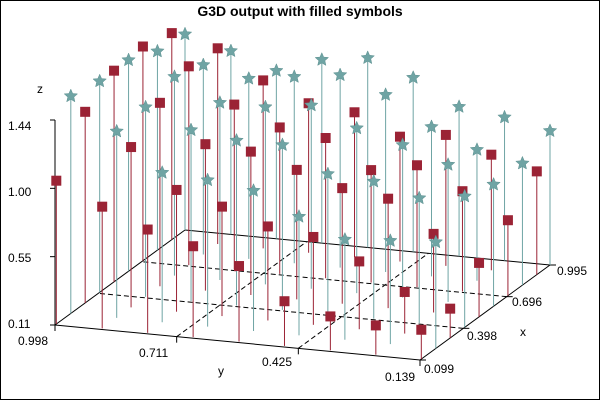 The width and height of the screenshot is (600, 400). What do you see at coordinates (153, 353) in the screenshot?
I see `y-tick-label-1: 0.711` at bounding box center [153, 353].